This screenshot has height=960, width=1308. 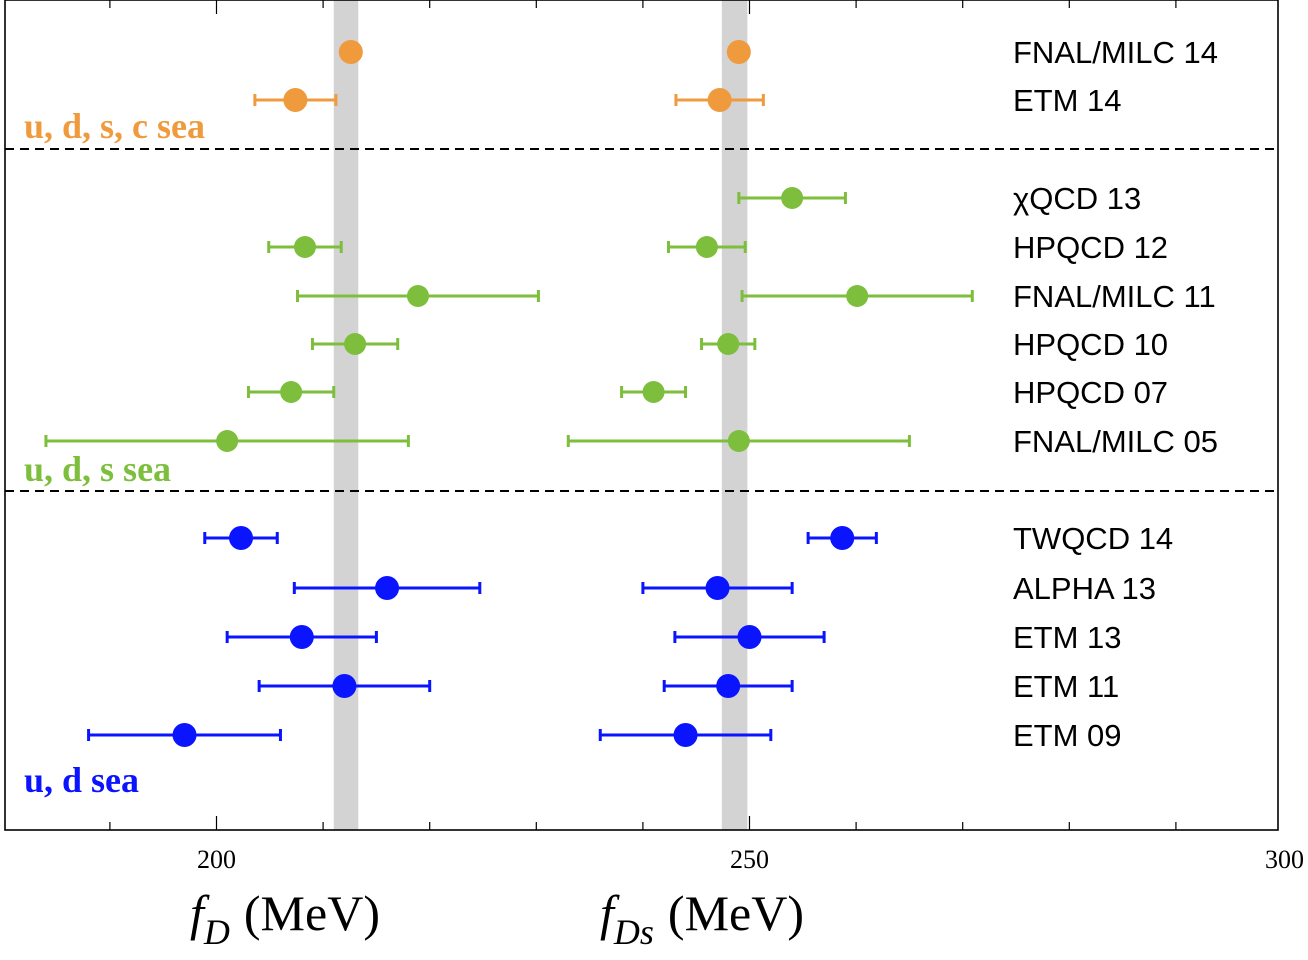 What do you see at coordinates (1077, 198) in the screenshot?
I see `legend-entry-label: χQCD 13` at bounding box center [1077, 198].